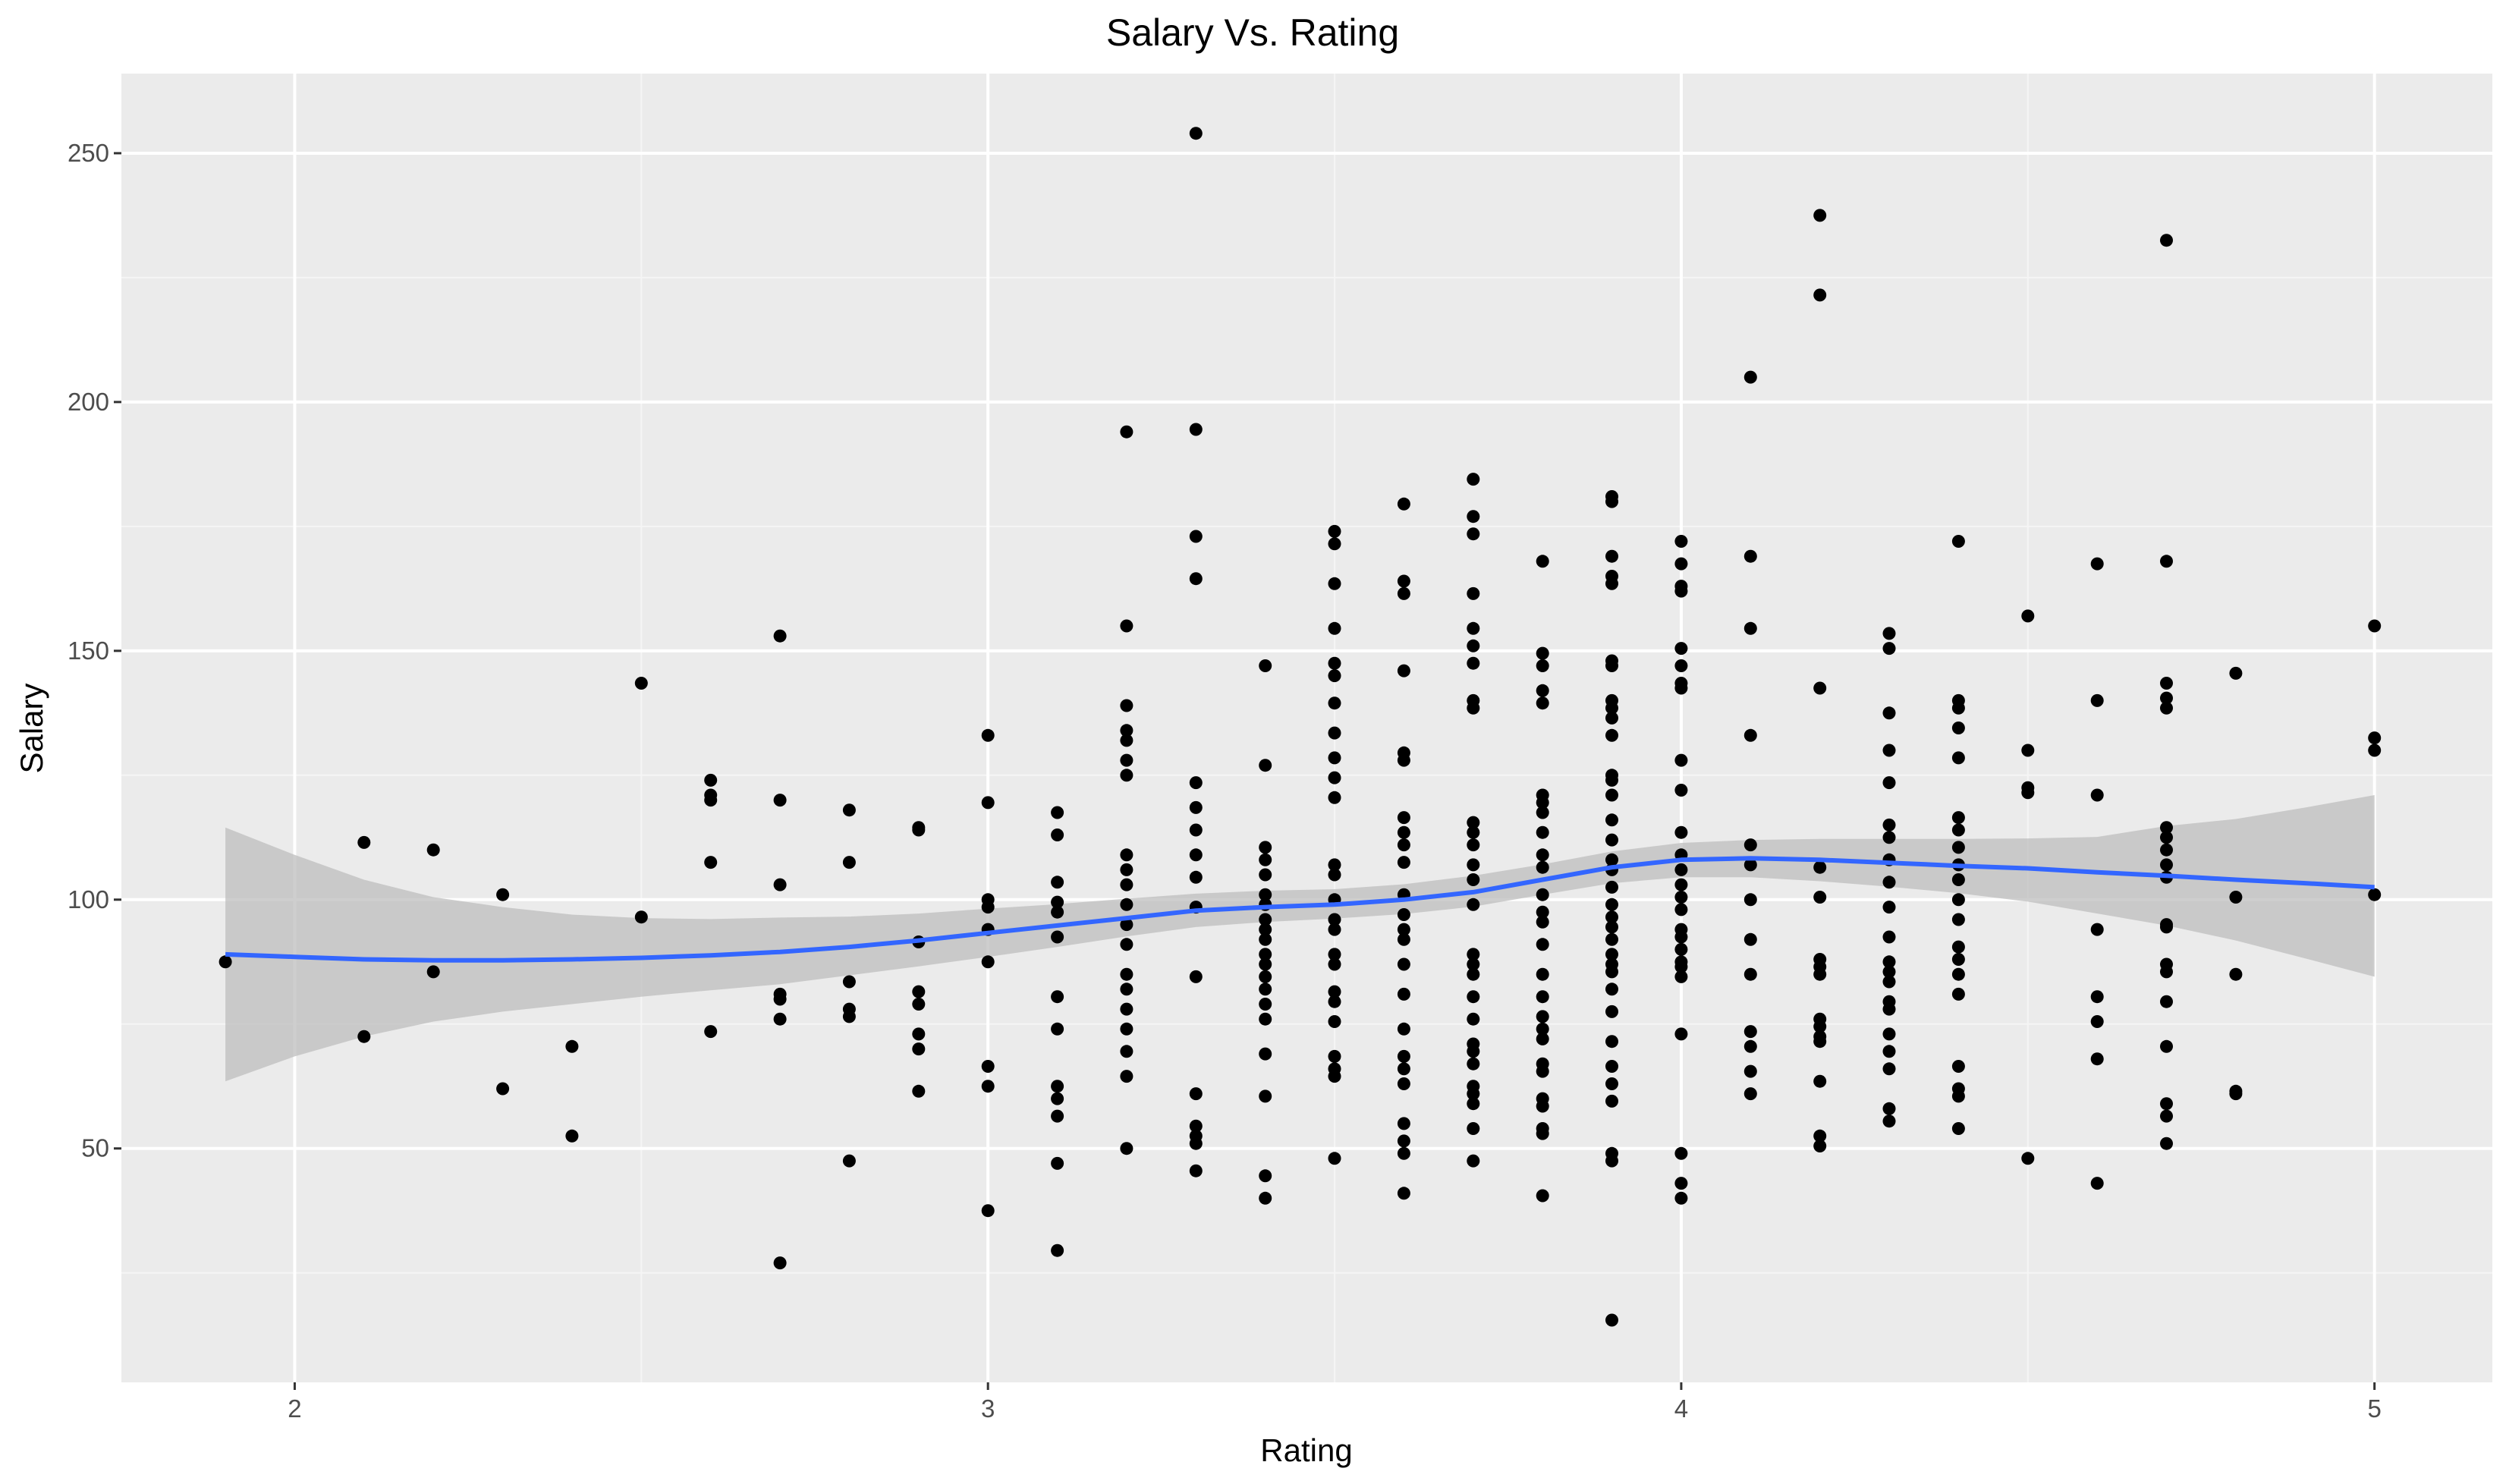 This screenshot has width=2506, height=1484. Describe the element at coordinates (88, 651) in the screenshot. I see `y-tick-label: 150` at that location.